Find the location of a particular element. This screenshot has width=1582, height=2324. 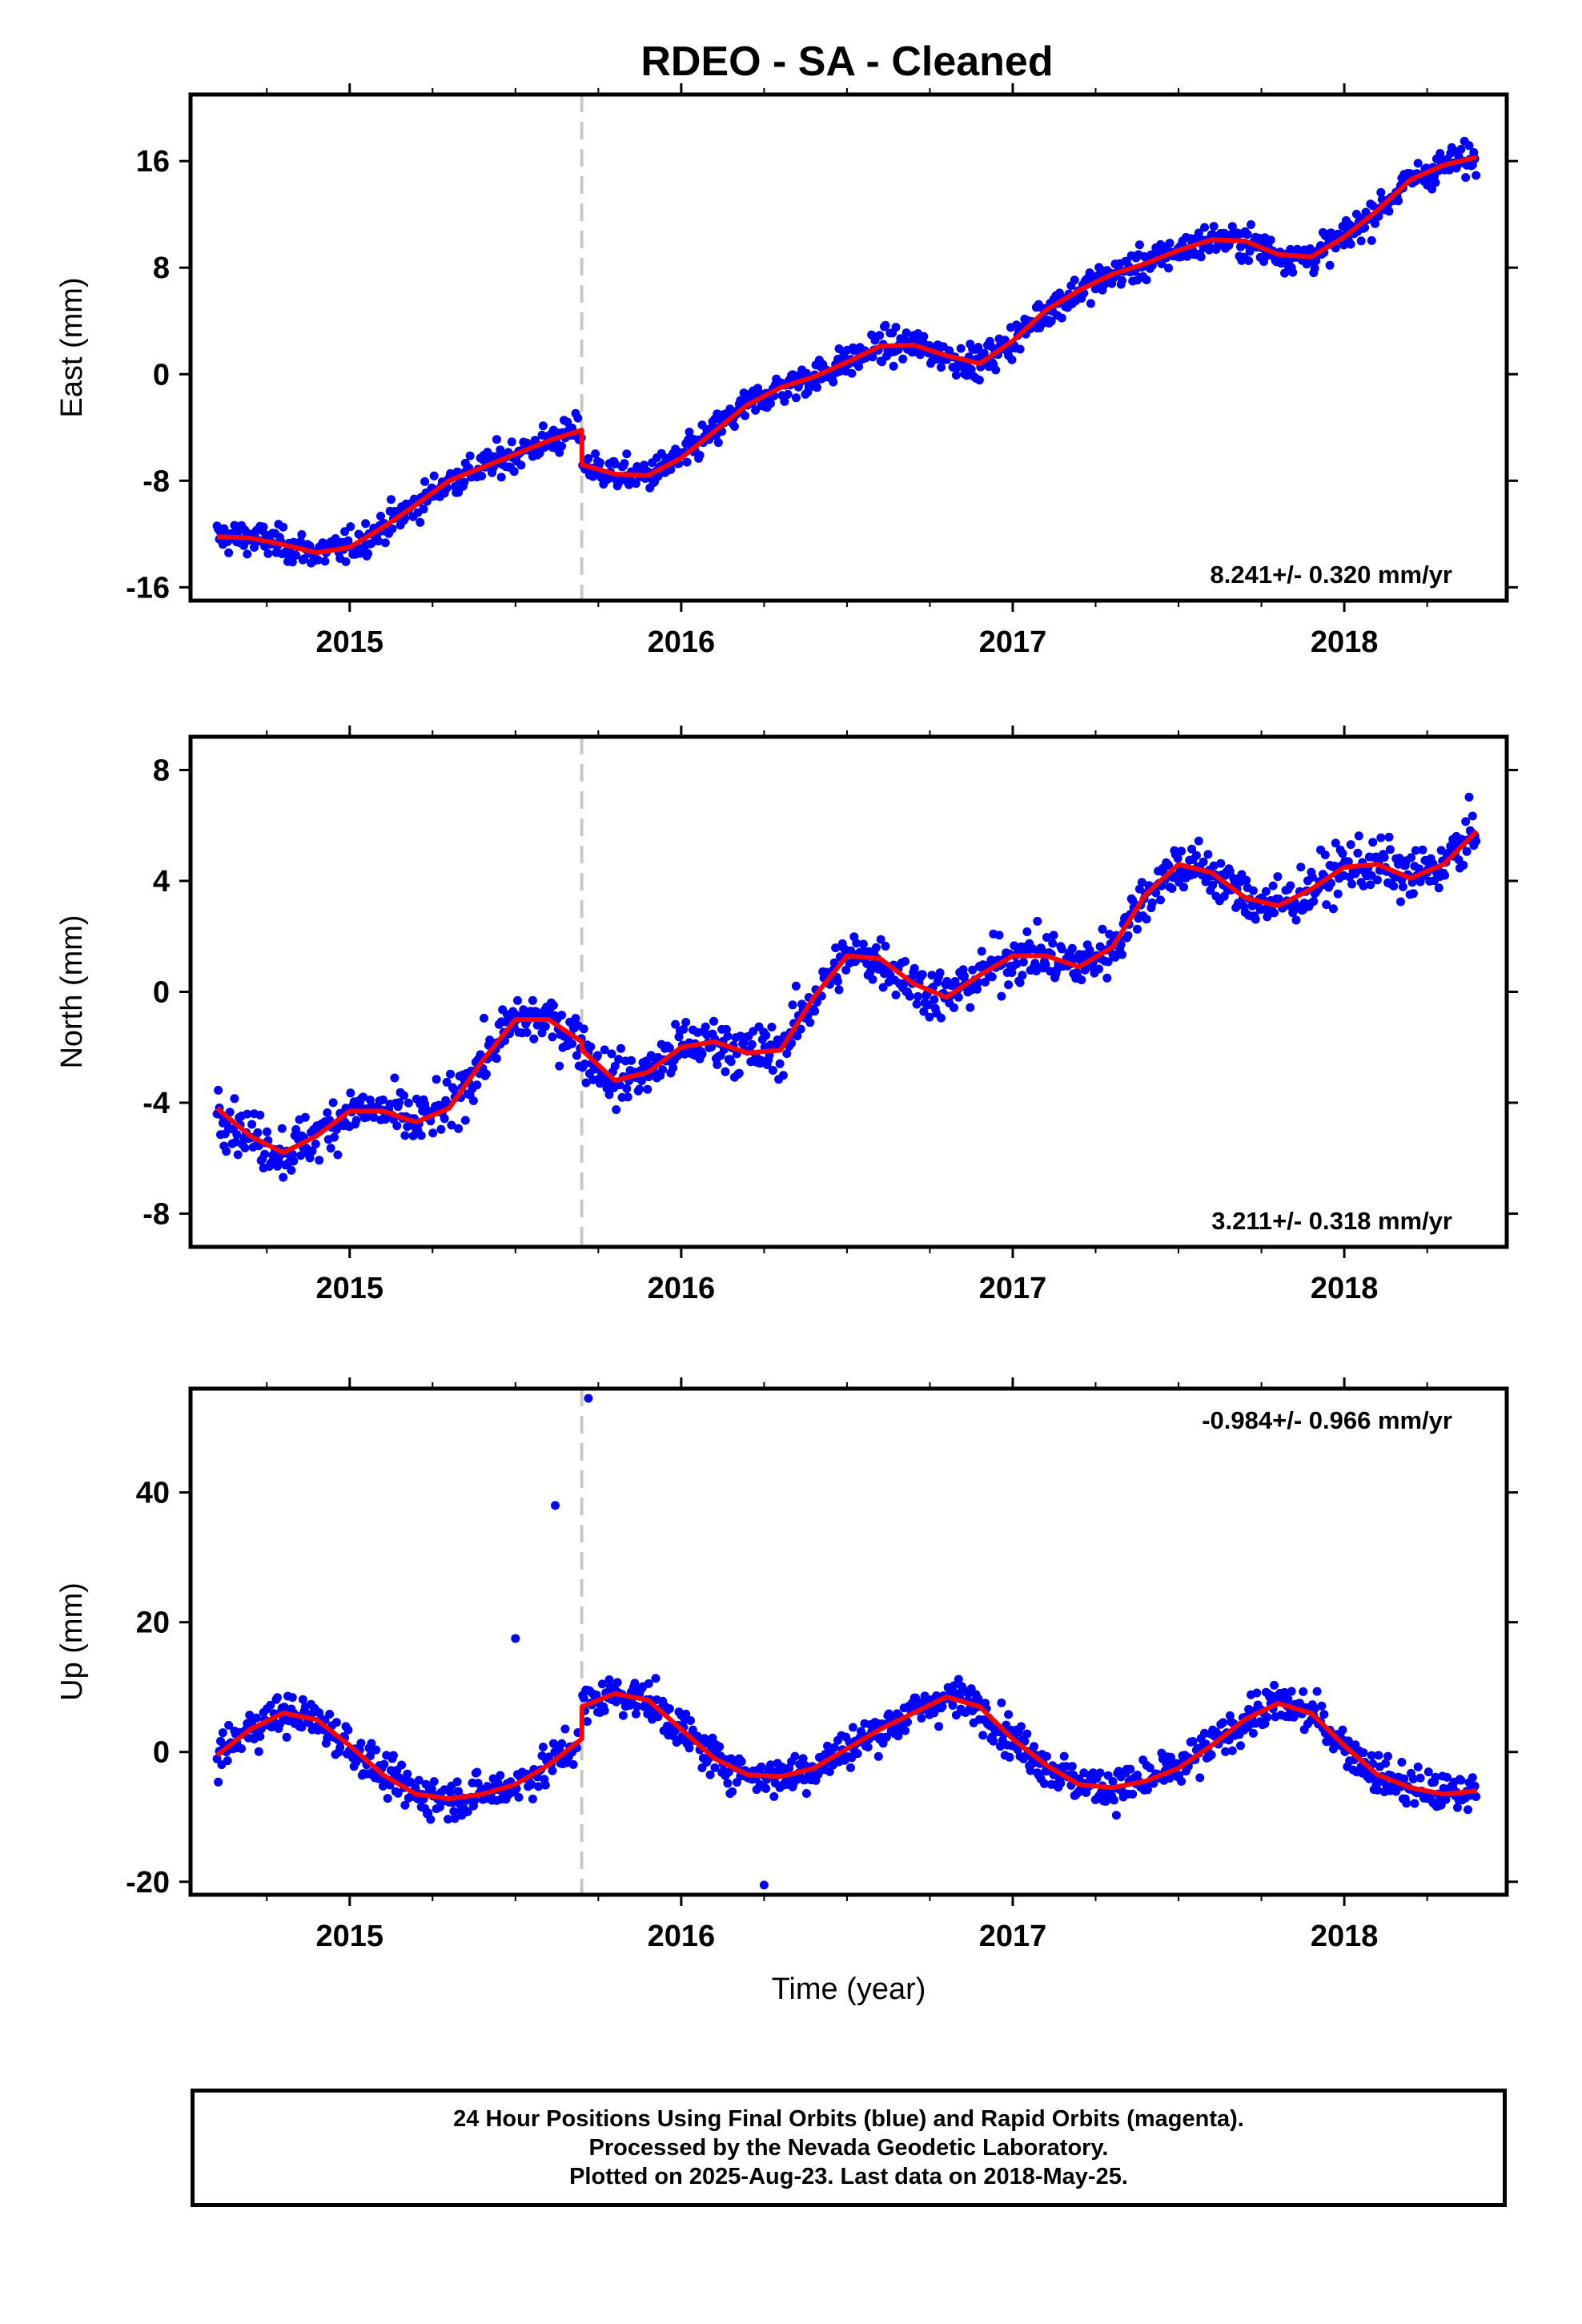

ytick-label-north: 8 is located at coordinates (161, 771).